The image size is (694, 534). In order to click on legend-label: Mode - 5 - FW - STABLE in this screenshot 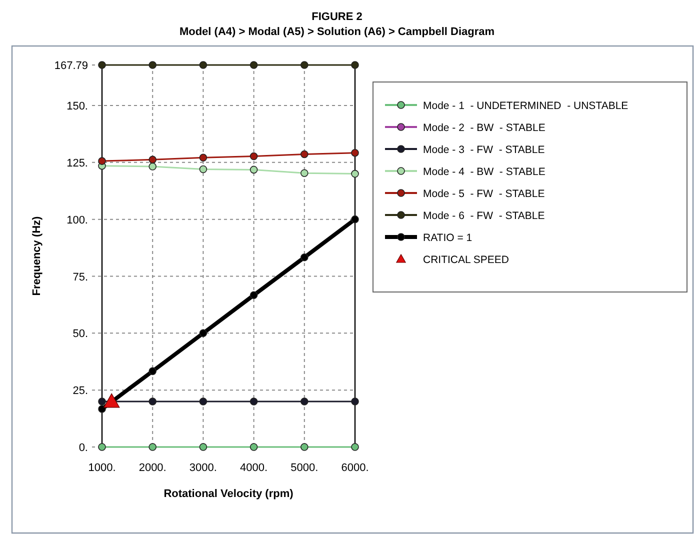, I will do `click(484, 194)`.